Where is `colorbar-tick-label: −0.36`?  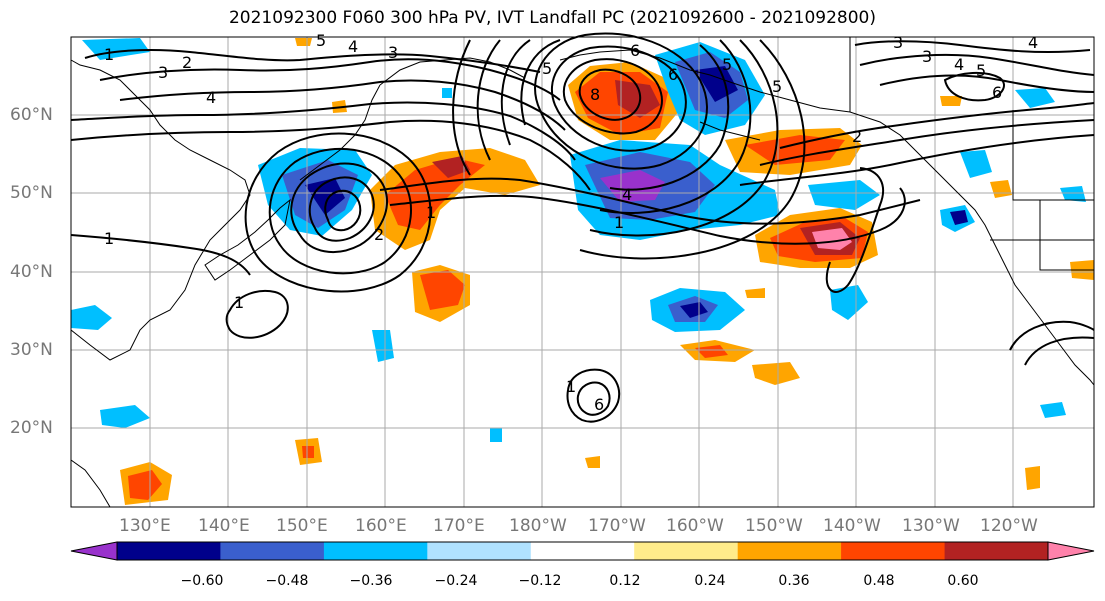 colorbar-tick-label: −0.36 is located at coordinates (371, 581).